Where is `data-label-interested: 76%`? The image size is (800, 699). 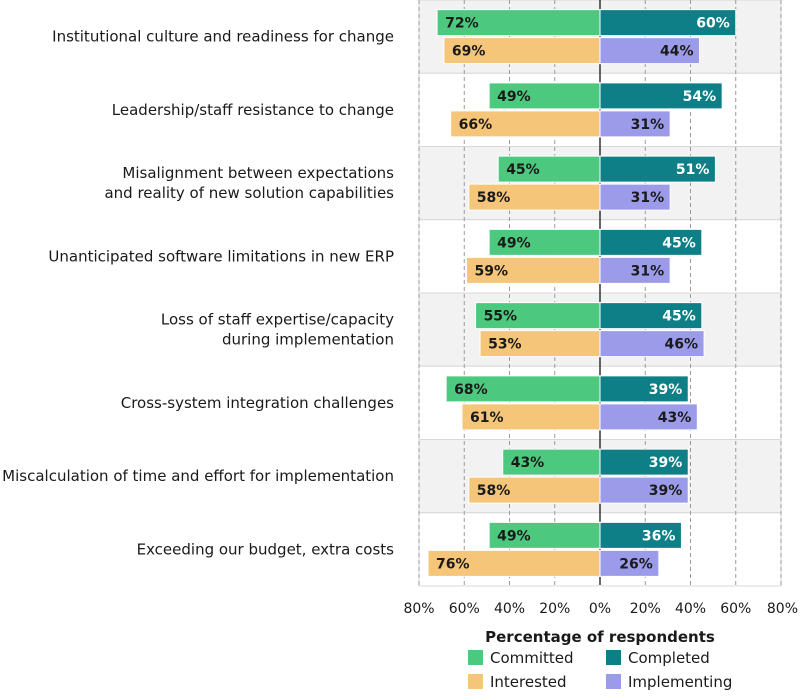 data-label-interested: 76% is located at coordinates (453, 564).